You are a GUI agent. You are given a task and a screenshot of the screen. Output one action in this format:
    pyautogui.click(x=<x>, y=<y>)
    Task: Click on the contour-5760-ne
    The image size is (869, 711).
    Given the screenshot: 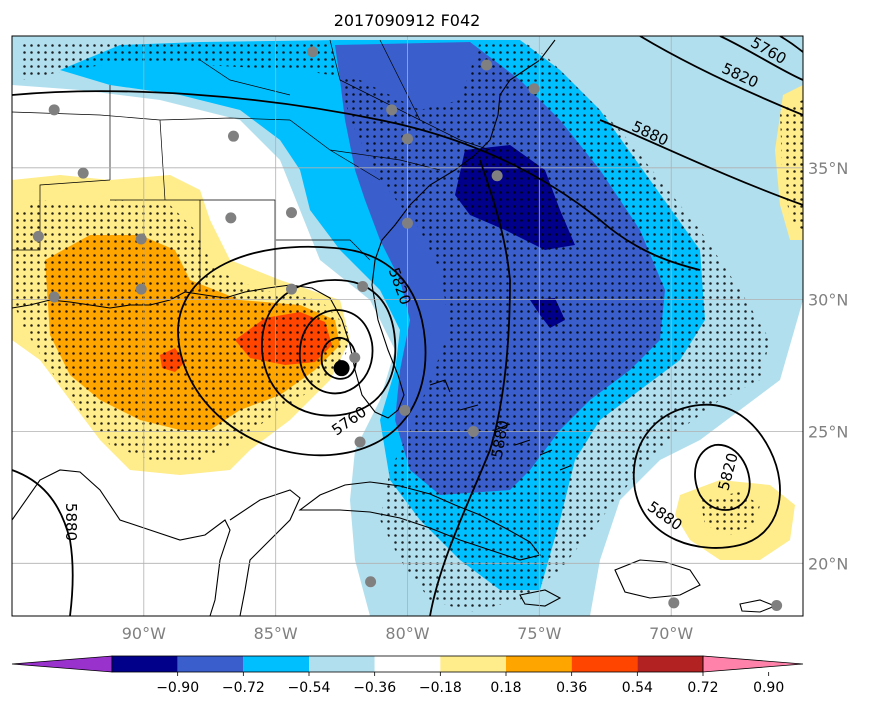 What is the action you would take?
    pyautogui.click(x=761, y=58)
    